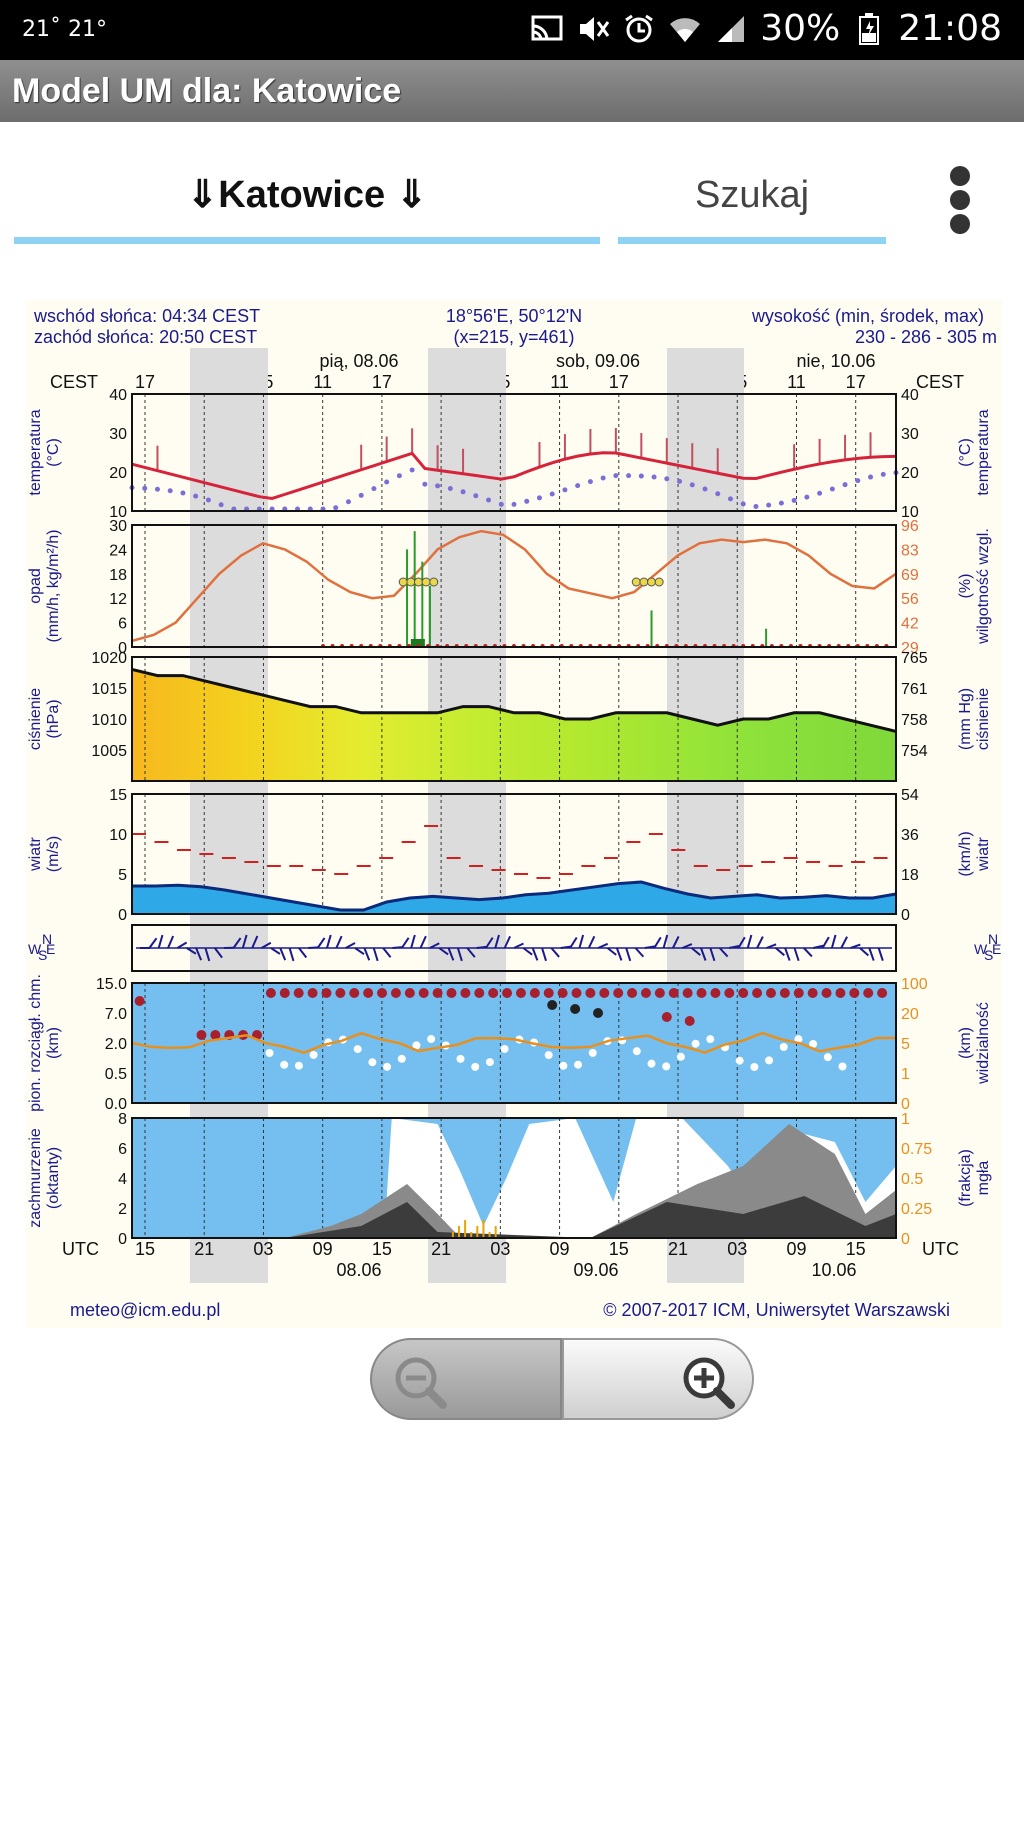 The image size is (1024, 1822). What do you see at coordinates (109, 751) in the screenshot?
I see `axis-tick-label: 1005` at bounding box center [109, 751].